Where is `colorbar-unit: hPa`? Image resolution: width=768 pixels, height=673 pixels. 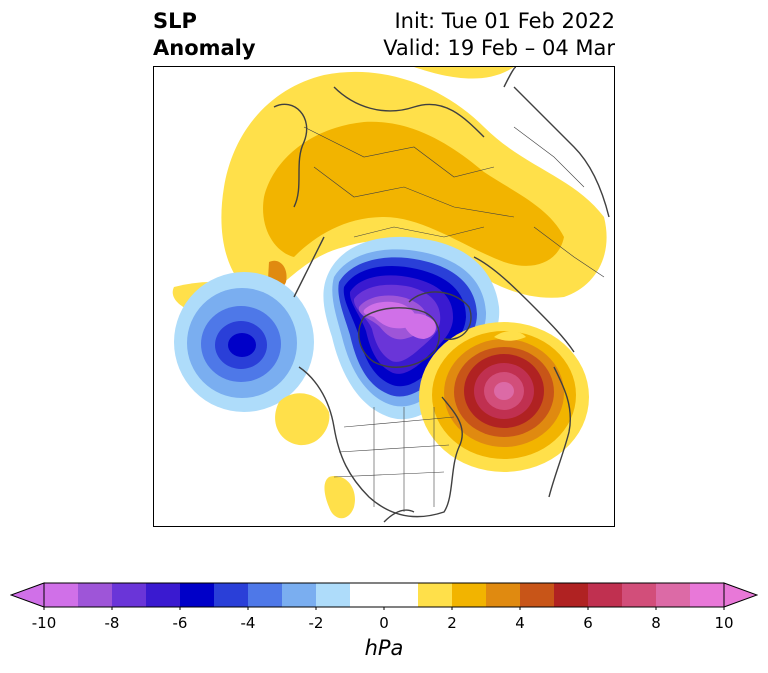 colorbar-unit: hPa is located at coordinates (384, 648).